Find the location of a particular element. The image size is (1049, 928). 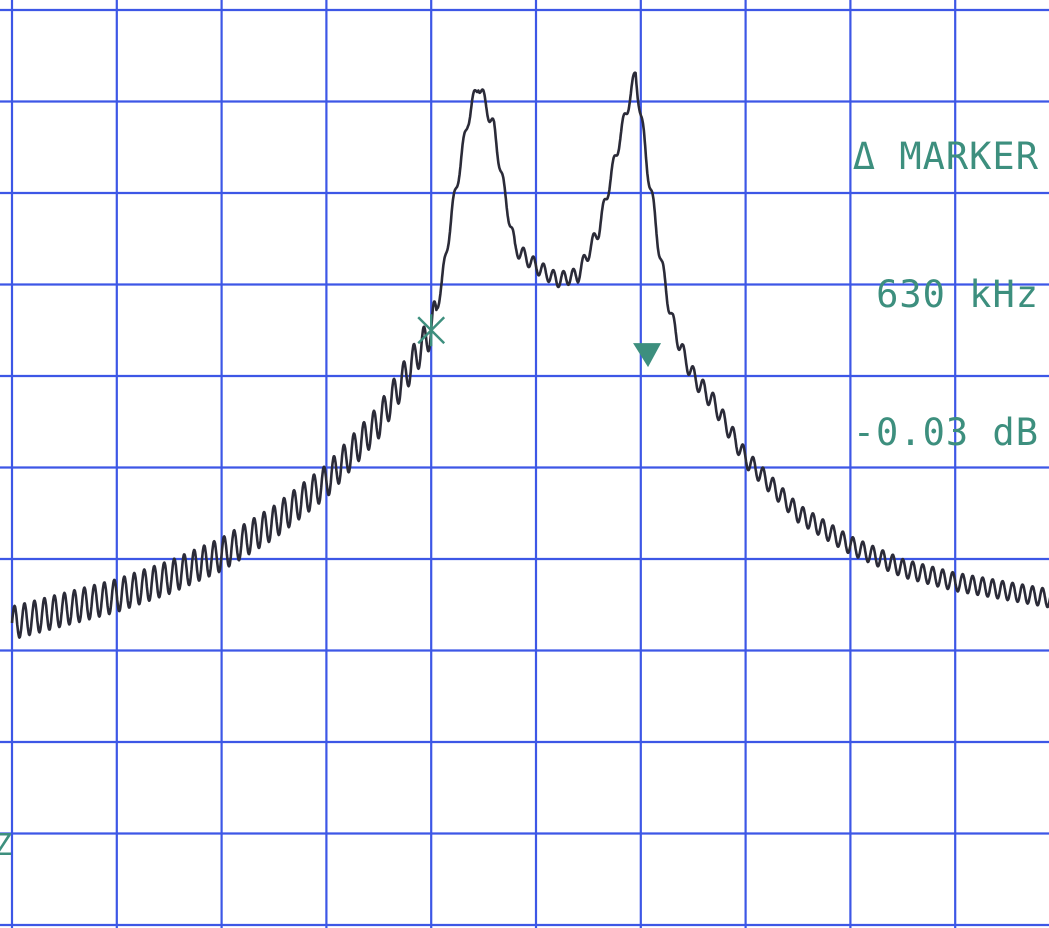

side-annotation: Z is located at coordinates (6, 845).